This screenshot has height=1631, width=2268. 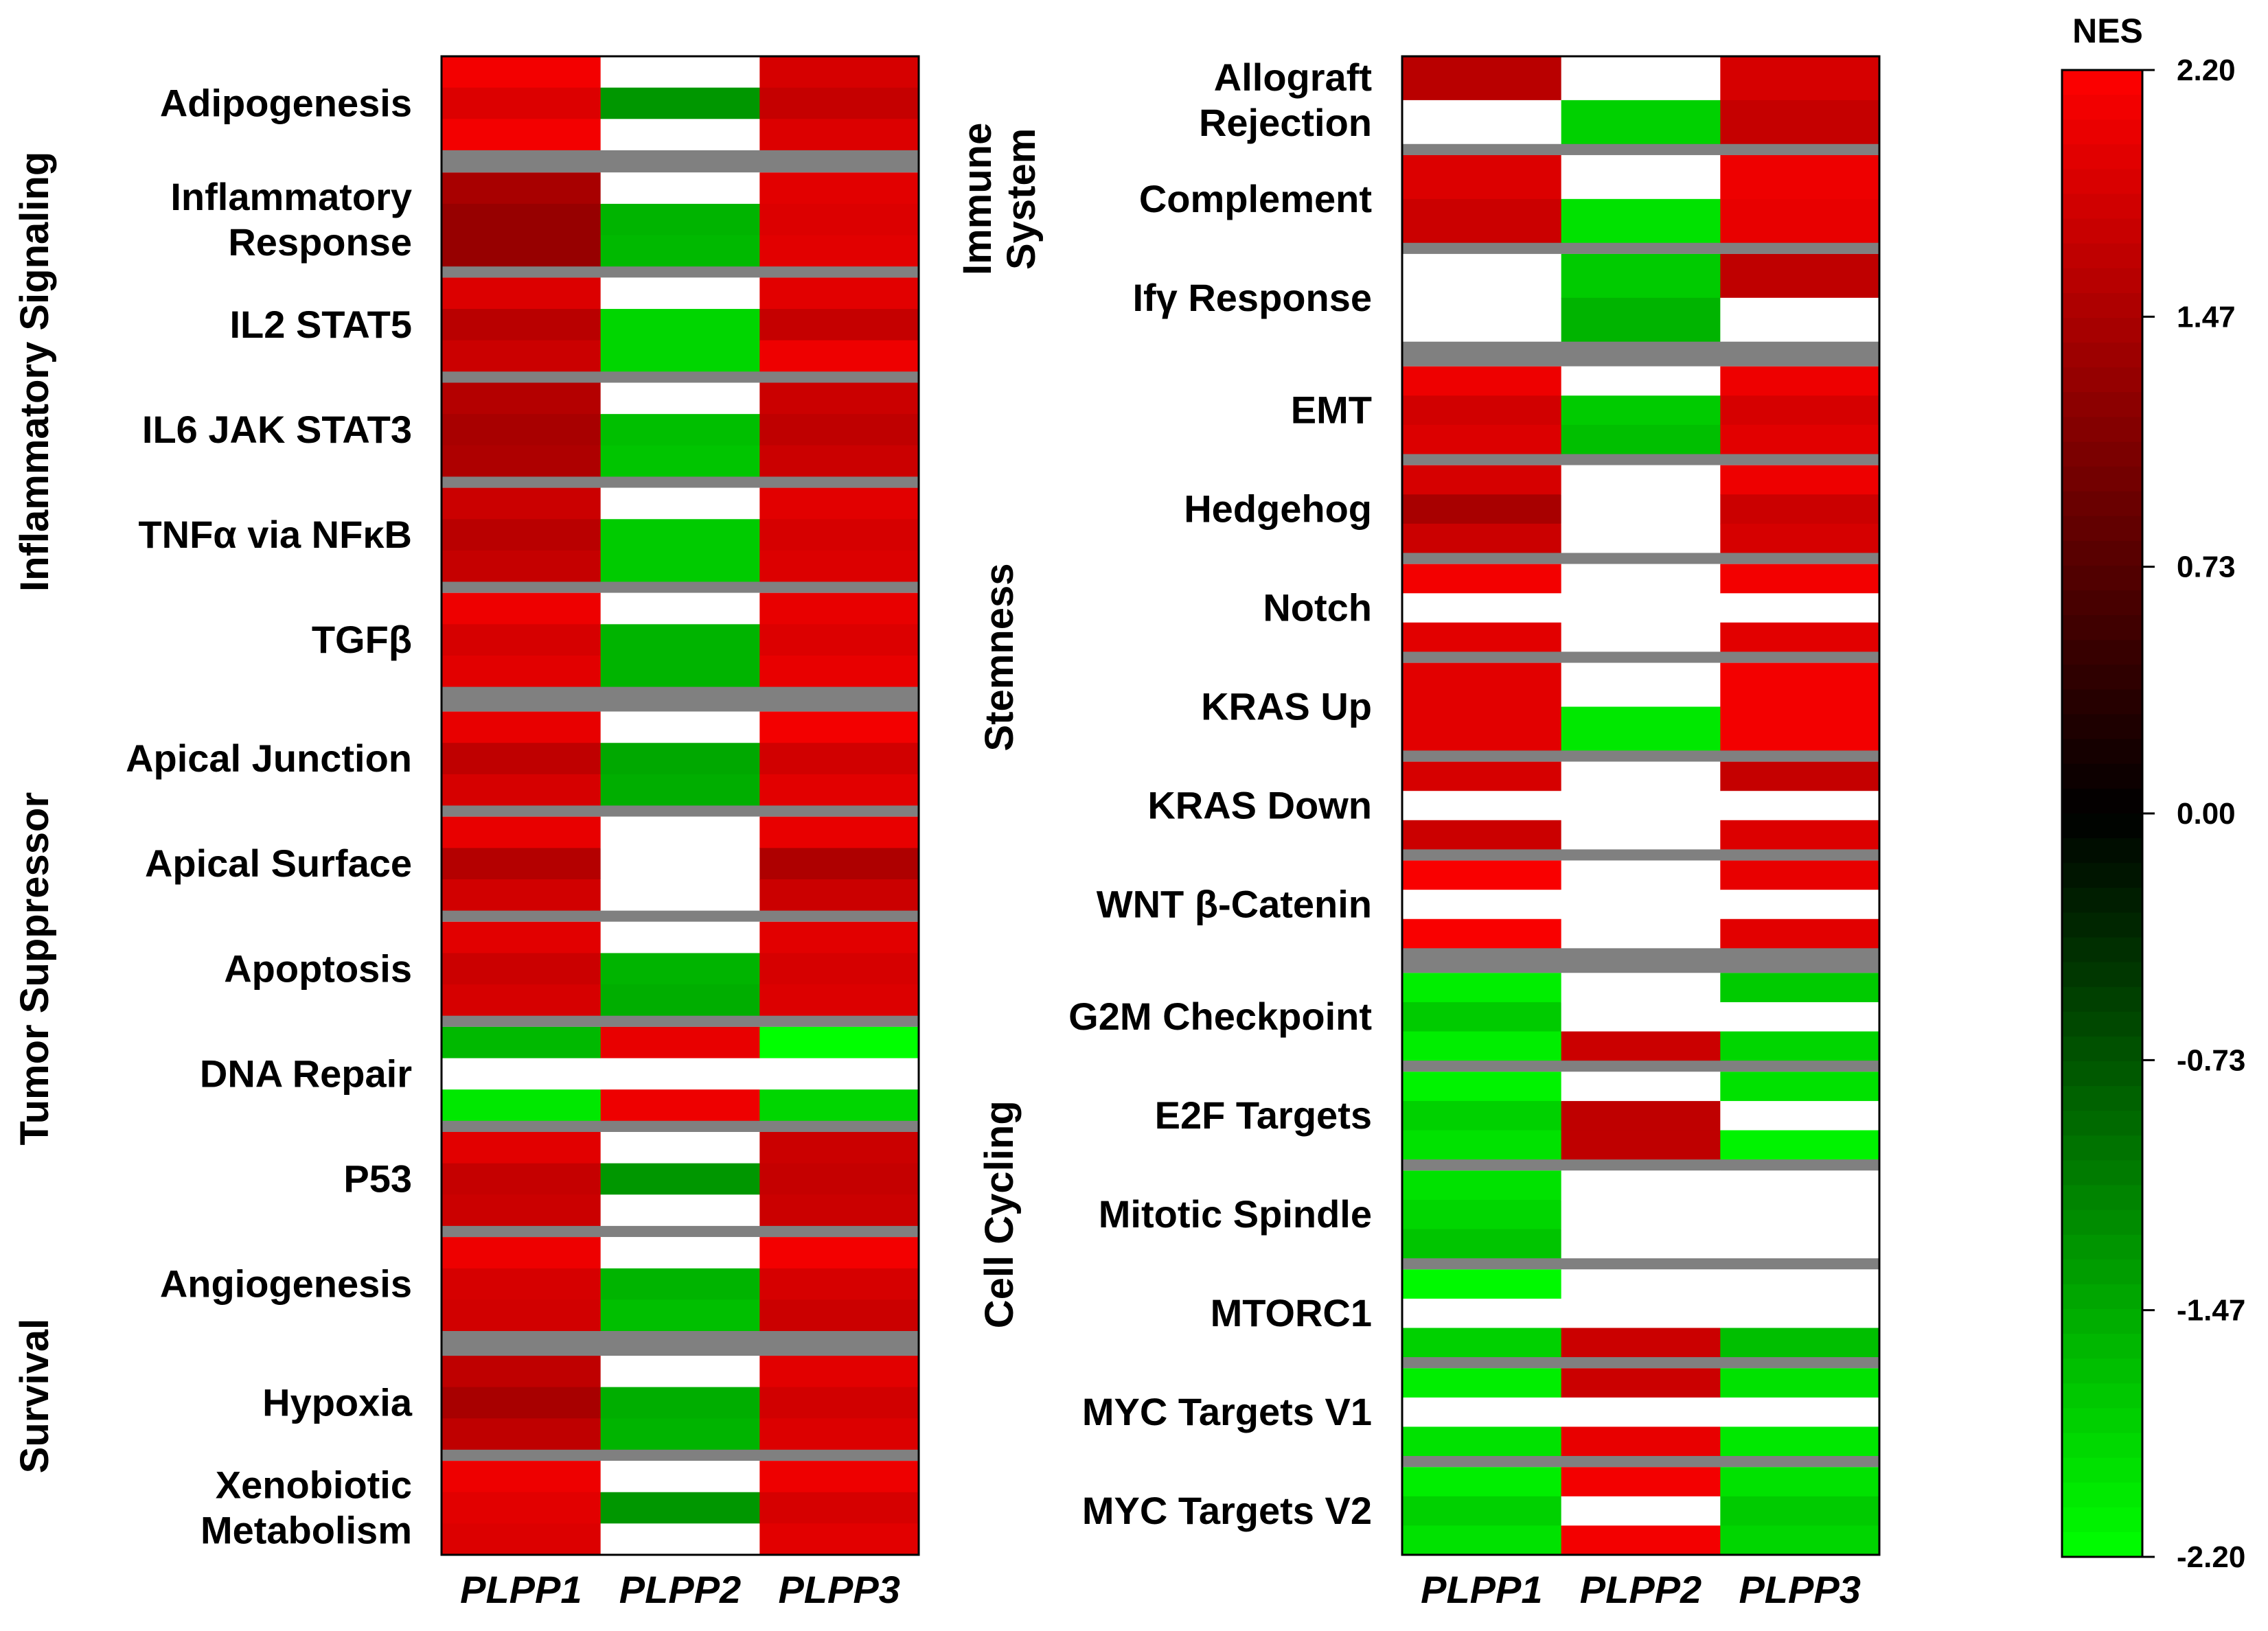 I want to click on color-scale-bar: NES 2.20 1.47 0.73 0.00 -0.73 -1.47 -2.20, so click(x=2153, y=793).